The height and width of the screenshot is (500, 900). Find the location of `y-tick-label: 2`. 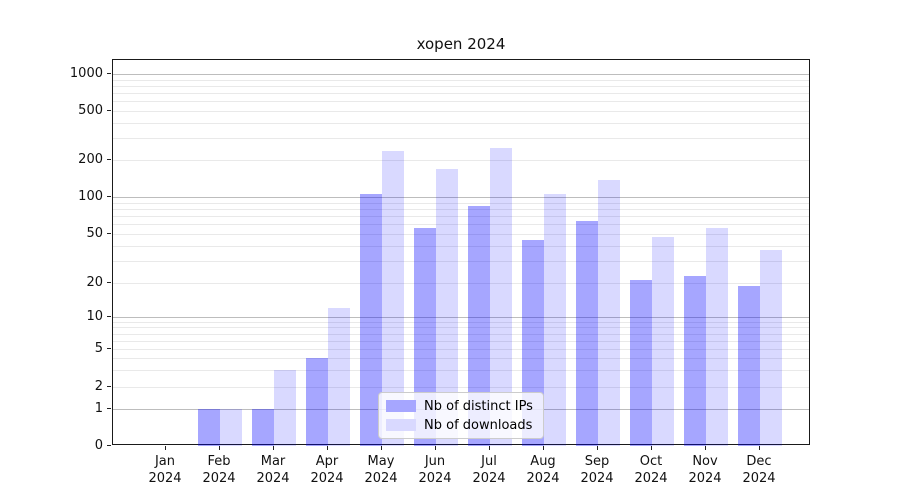

y-tick-label: 2 is located at coordinates (98, 386).